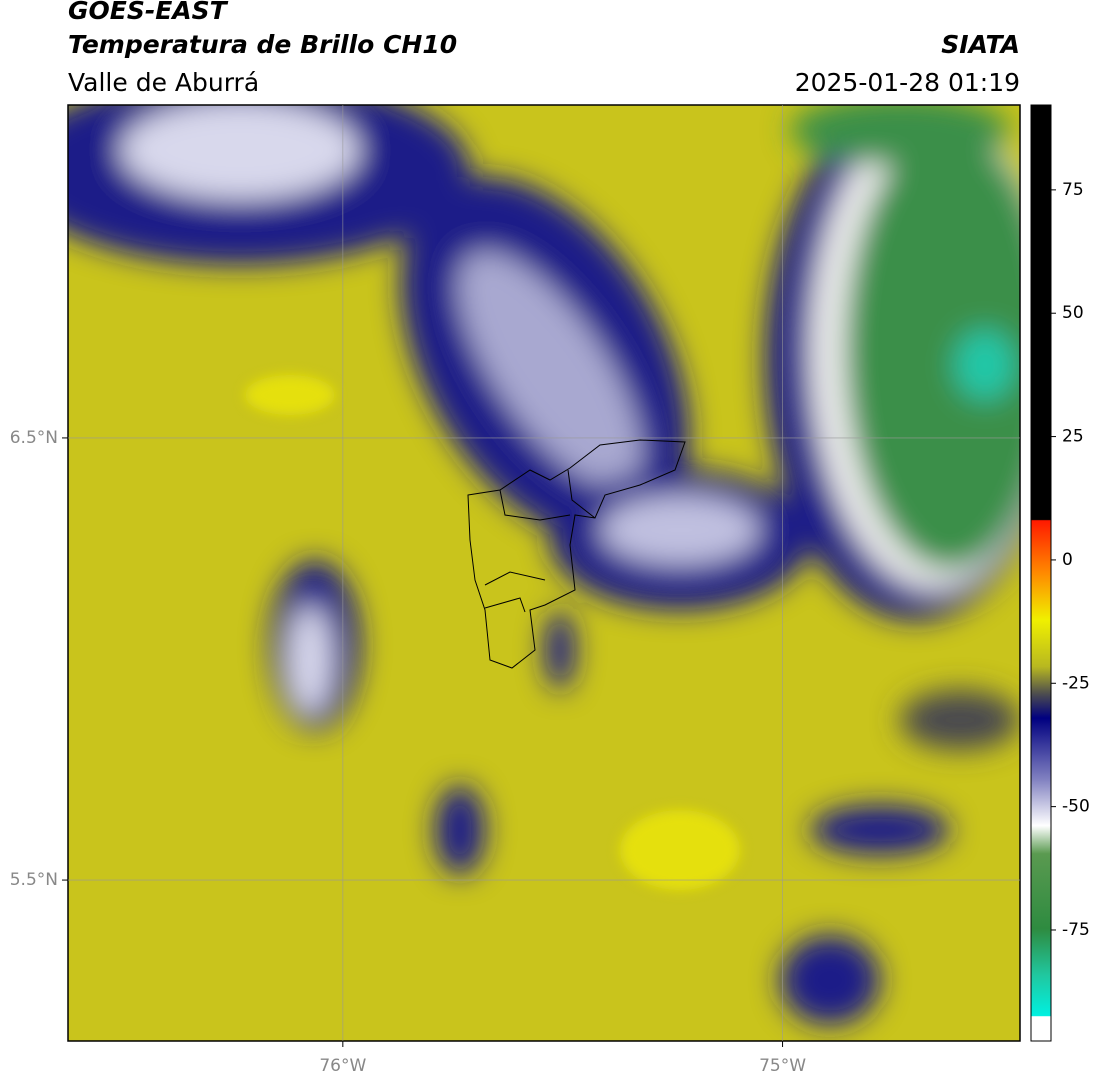 Image resolution: width=1094 pixels, height=1078 pixels. What do you see at coordinates (1073, 437) in the screenshot?
I see `colorbar-tick-label: 25` at bounding box center [1073, 437].